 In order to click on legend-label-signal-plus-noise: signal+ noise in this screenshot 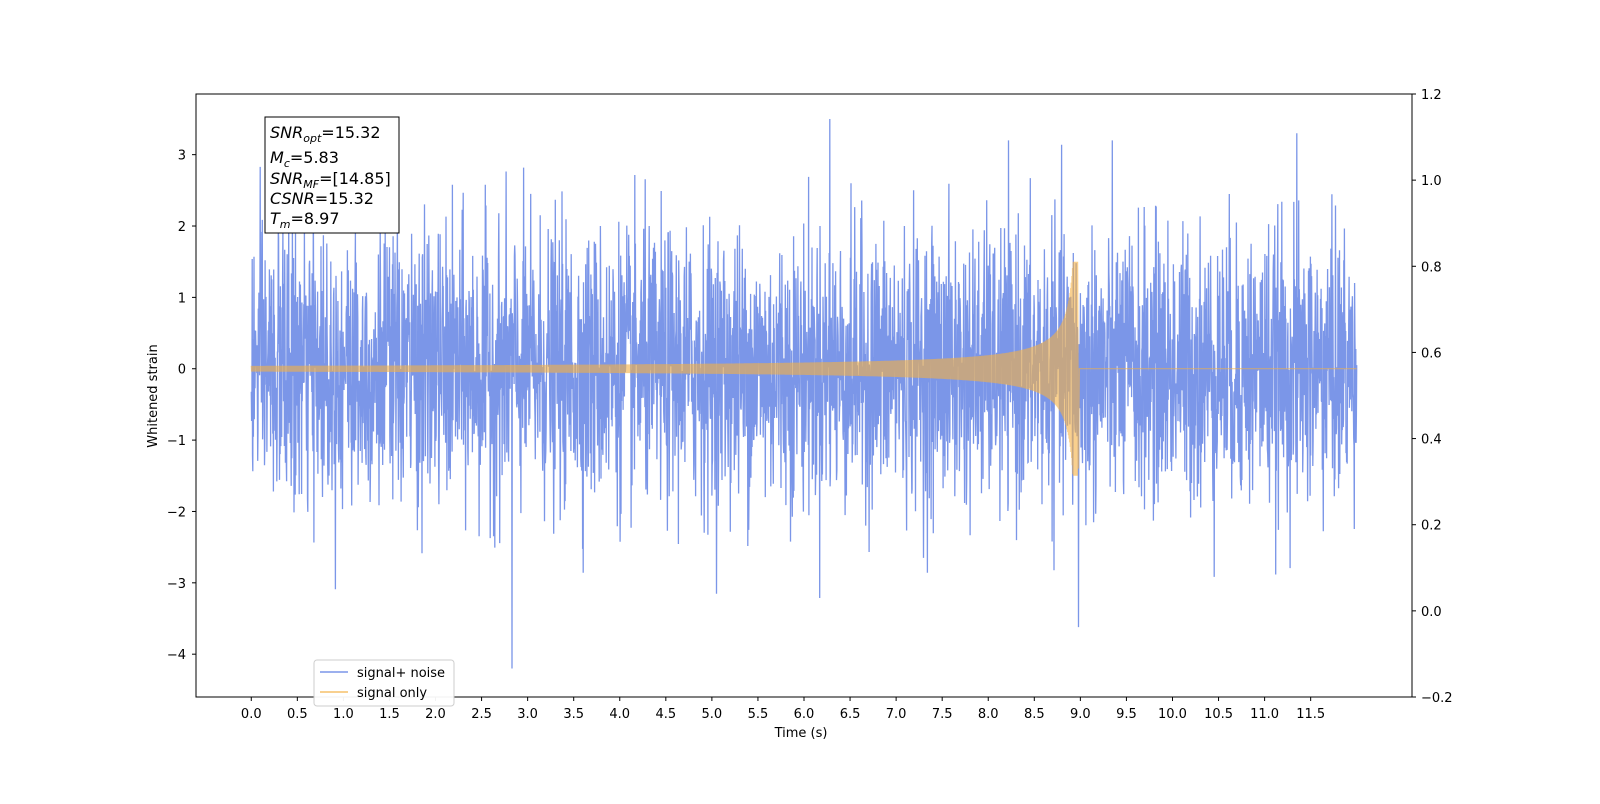, I will do `click(401, 673)`.